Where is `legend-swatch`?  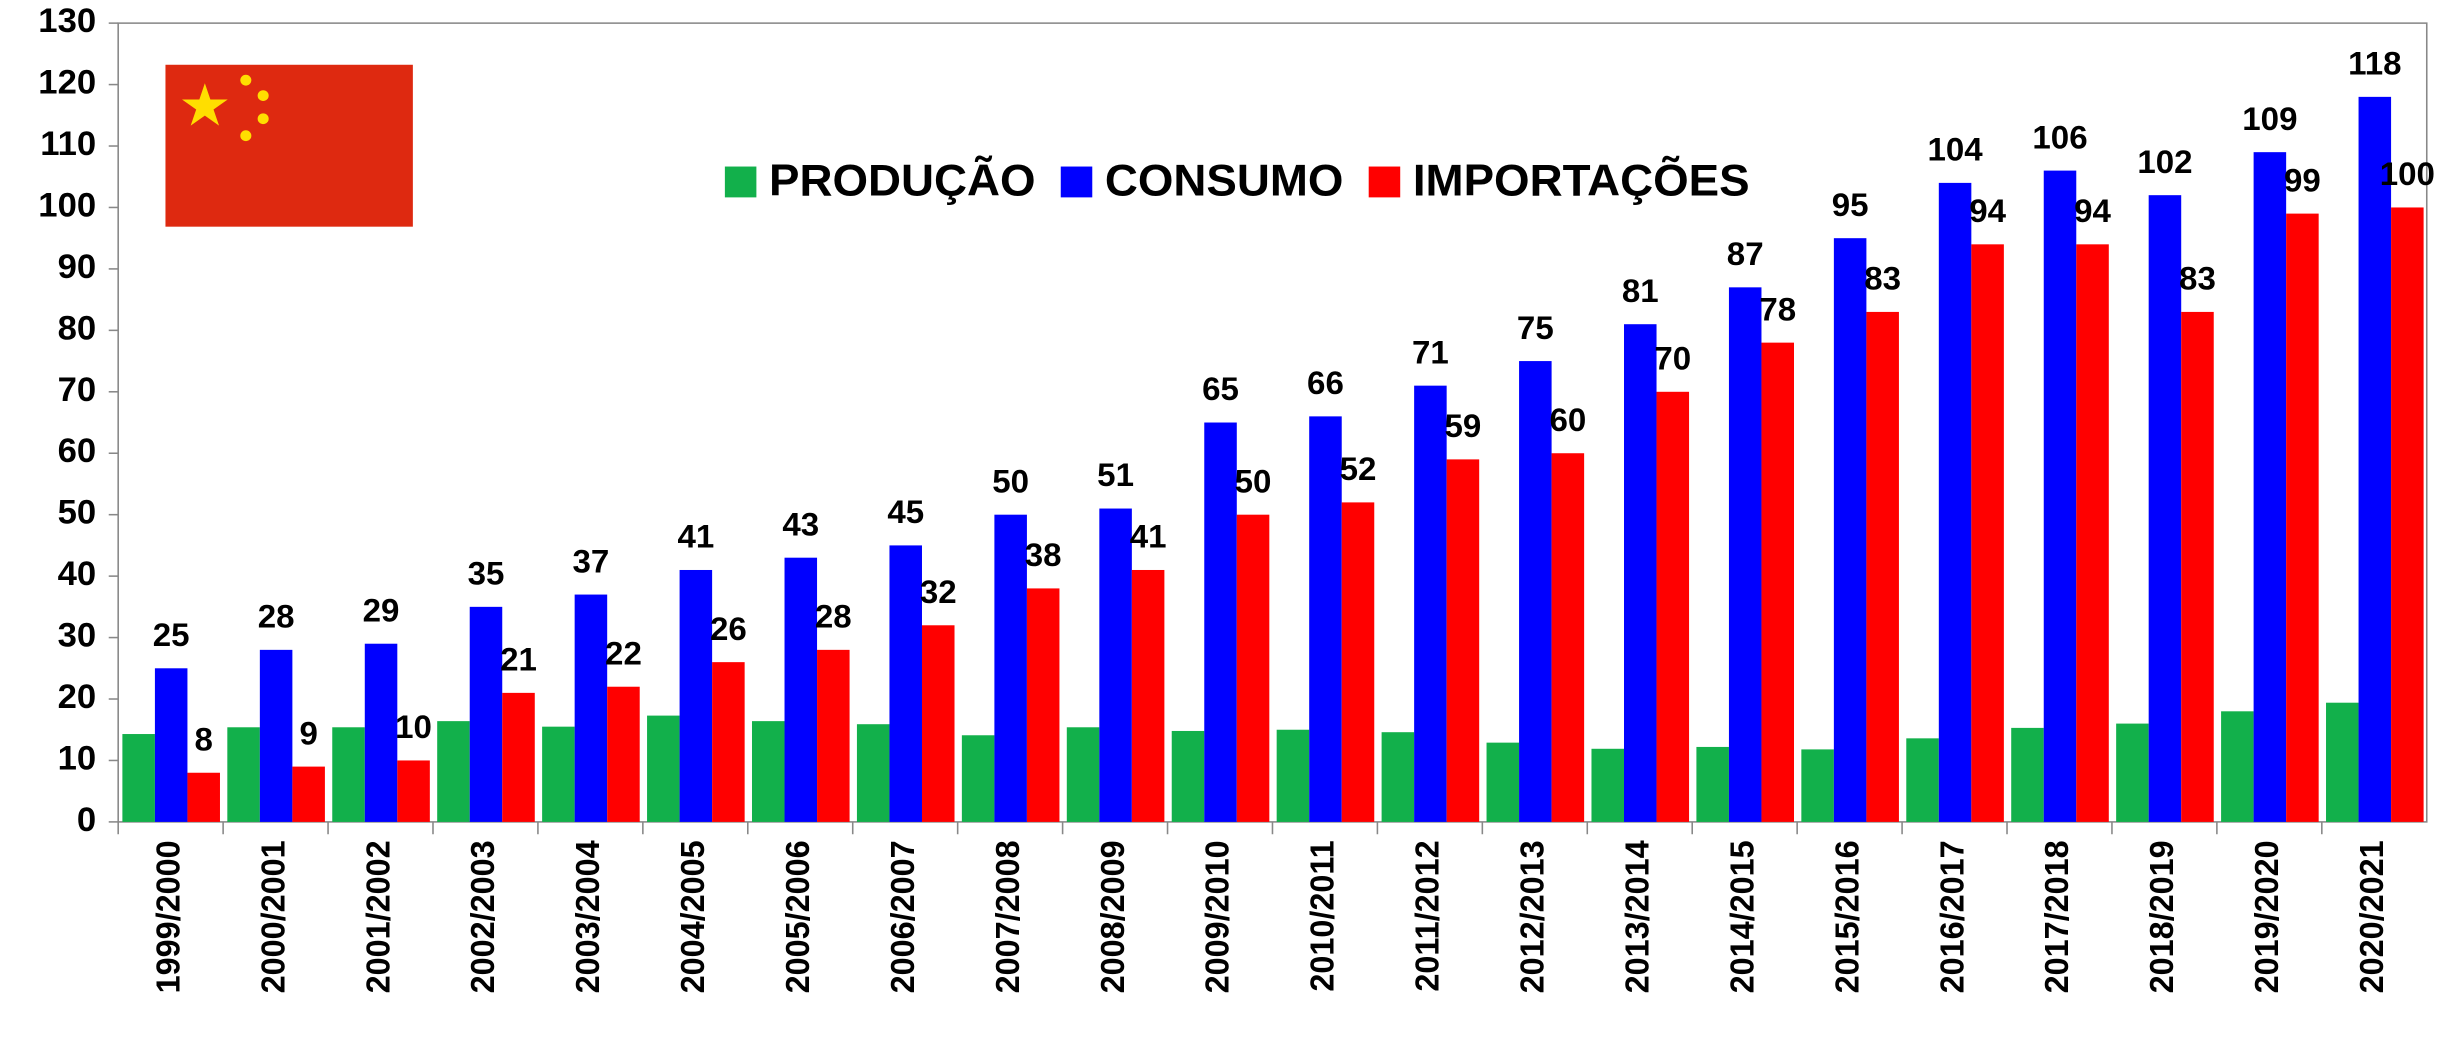 legend-swatch is located at coordinates (1076, 182).